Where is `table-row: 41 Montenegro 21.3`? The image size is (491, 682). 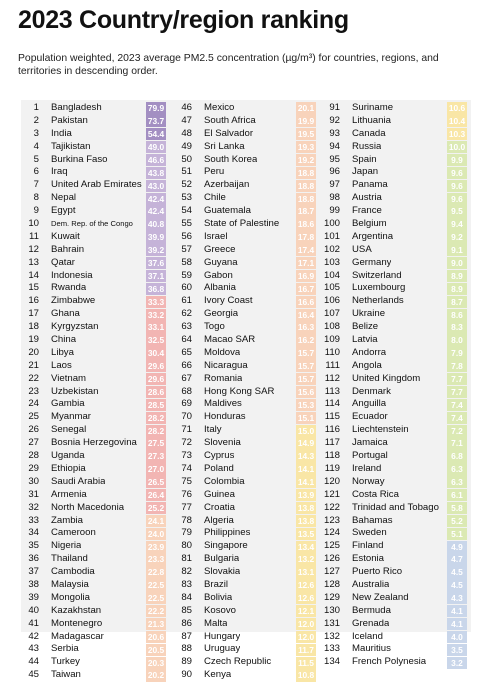 table-row: 41 Montenegro 21.3 is located at coordinates (94, 624).